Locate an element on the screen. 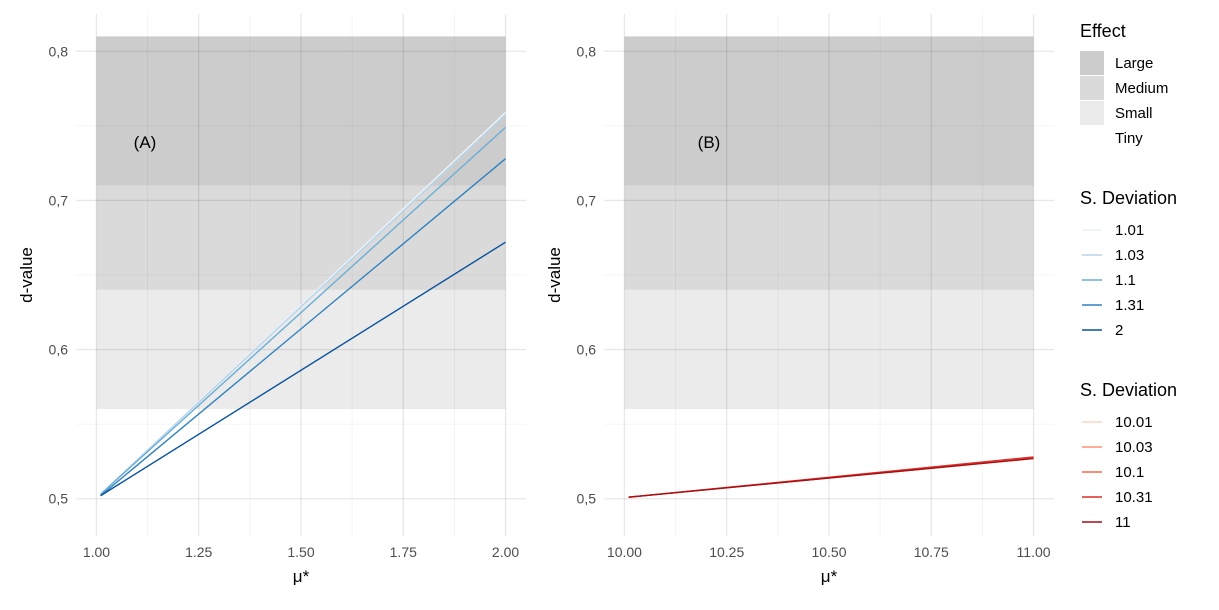 The height and width of the screenshot is (610, 1219). x-tick-label: 10.00 is located at coordinates (624, 552).